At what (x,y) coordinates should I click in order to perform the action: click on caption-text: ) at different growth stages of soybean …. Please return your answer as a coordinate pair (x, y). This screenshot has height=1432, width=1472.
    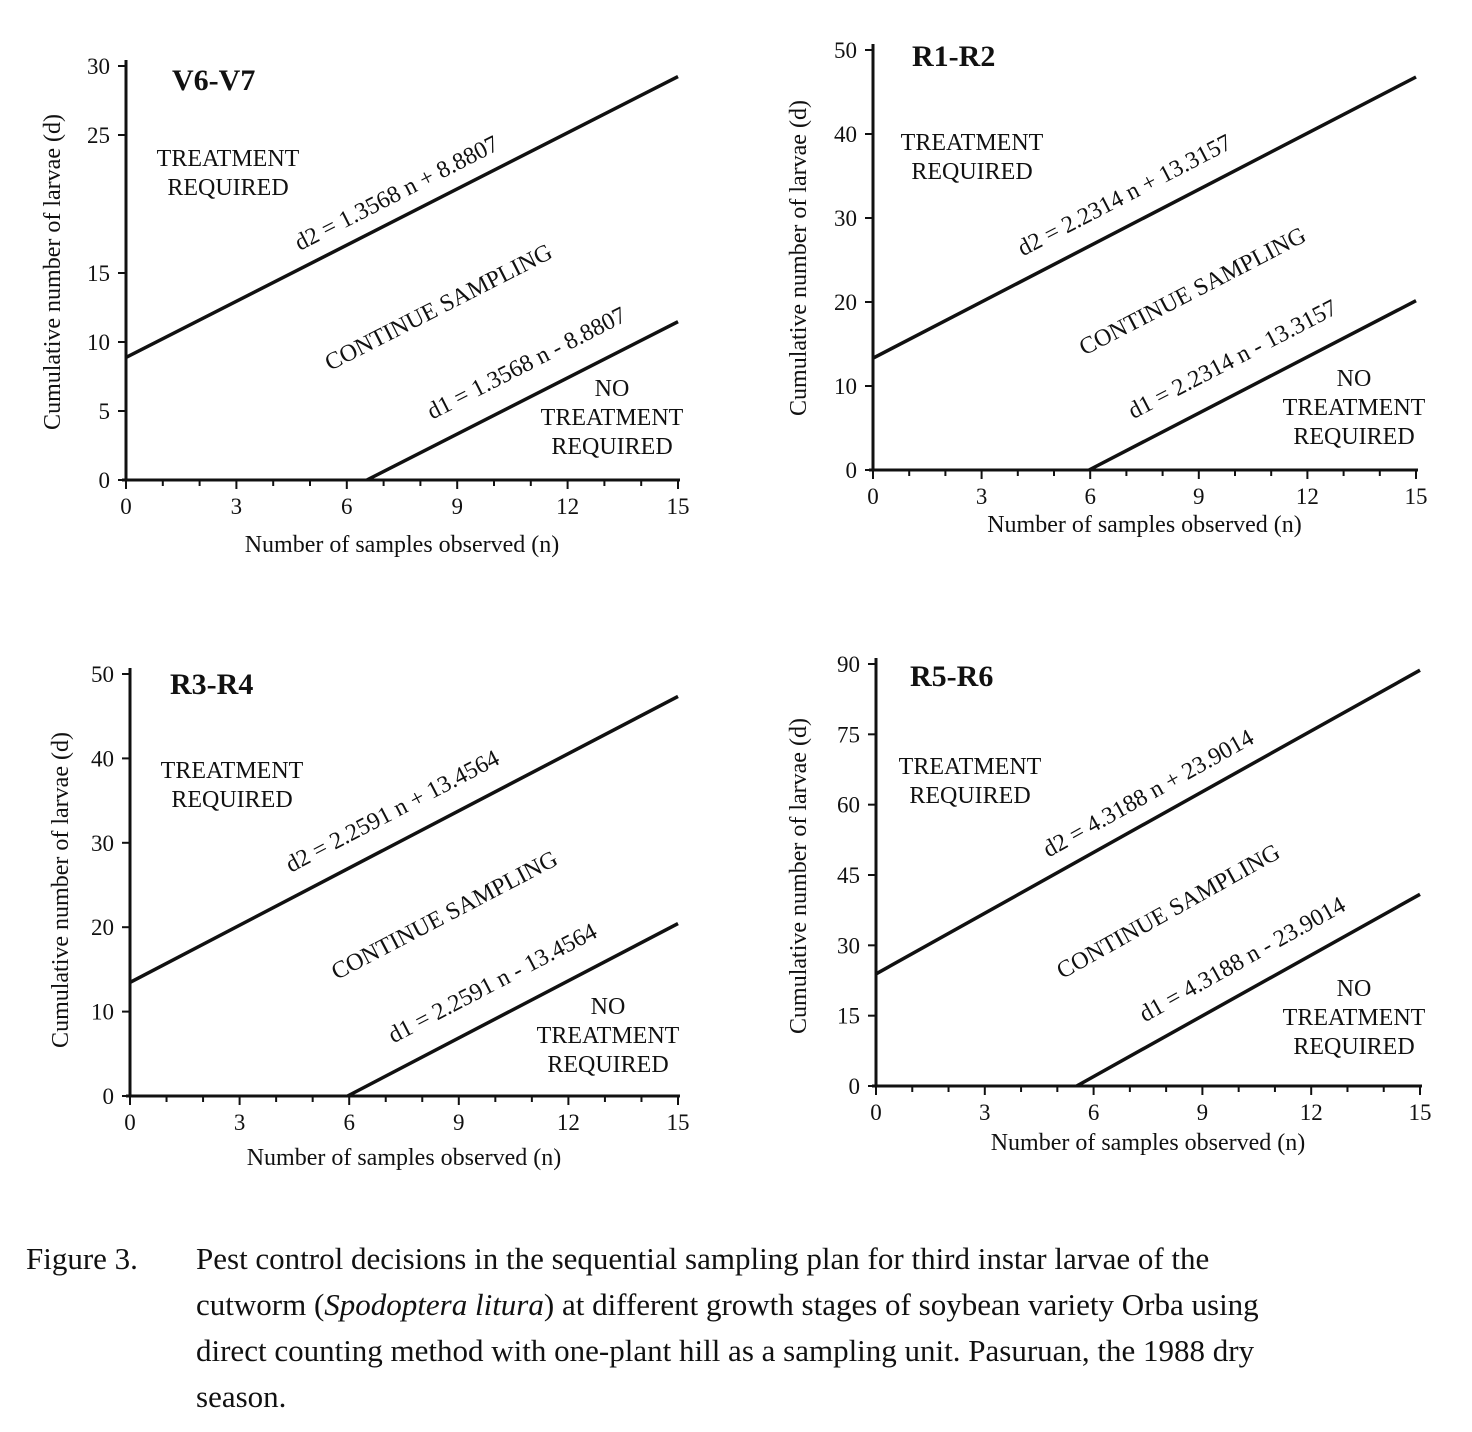
    Looking at the image, I should click on (901, 1304).